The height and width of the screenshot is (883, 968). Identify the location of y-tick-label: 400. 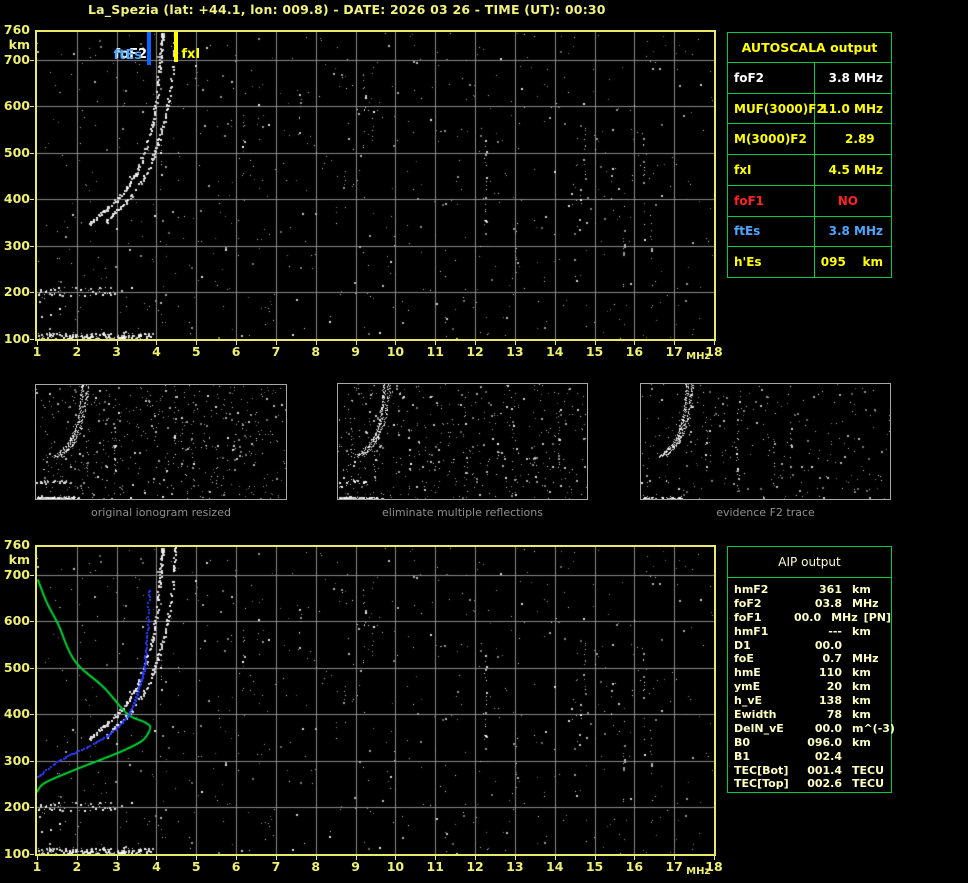
(16, 199).